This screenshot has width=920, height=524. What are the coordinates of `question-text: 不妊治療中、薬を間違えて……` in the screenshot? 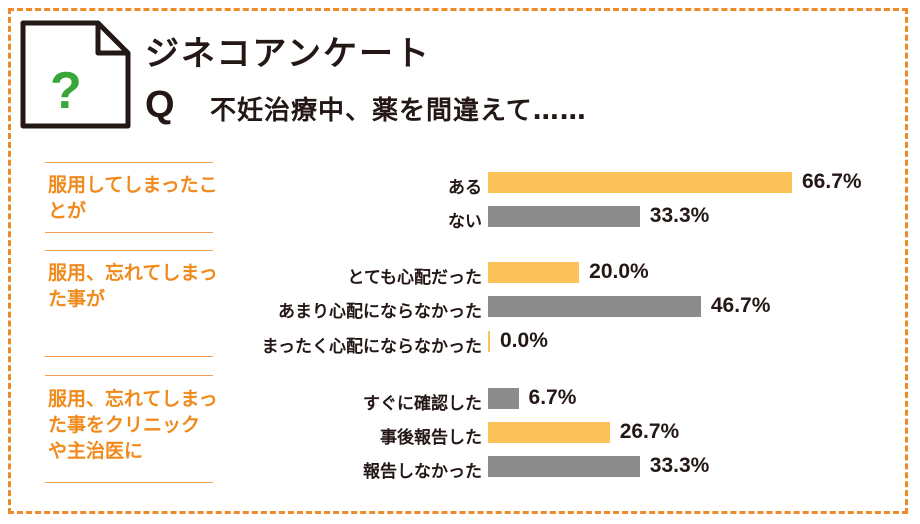 It's located at (398, 111).